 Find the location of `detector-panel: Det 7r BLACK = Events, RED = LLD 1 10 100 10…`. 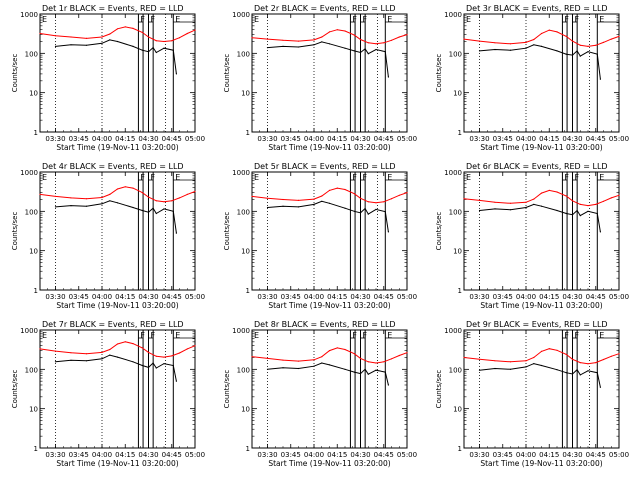

detector-panel: Det 7r BLACK = Events, RED = LLD 1 10 100 10… is located at coordinates (108, 394).